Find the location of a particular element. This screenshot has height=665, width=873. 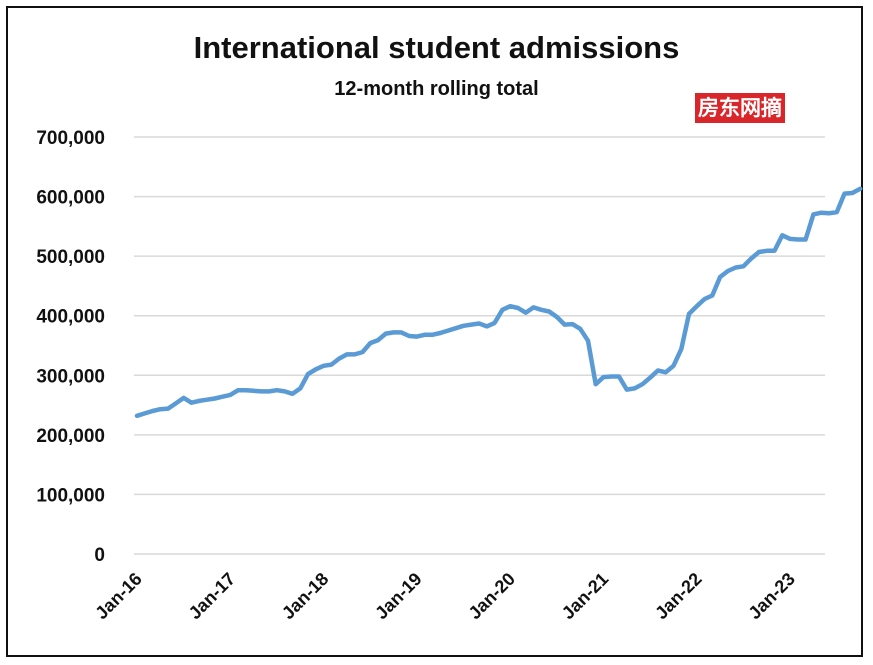

x-tick-label: Jan-23 is located at coordinates (771, 596).